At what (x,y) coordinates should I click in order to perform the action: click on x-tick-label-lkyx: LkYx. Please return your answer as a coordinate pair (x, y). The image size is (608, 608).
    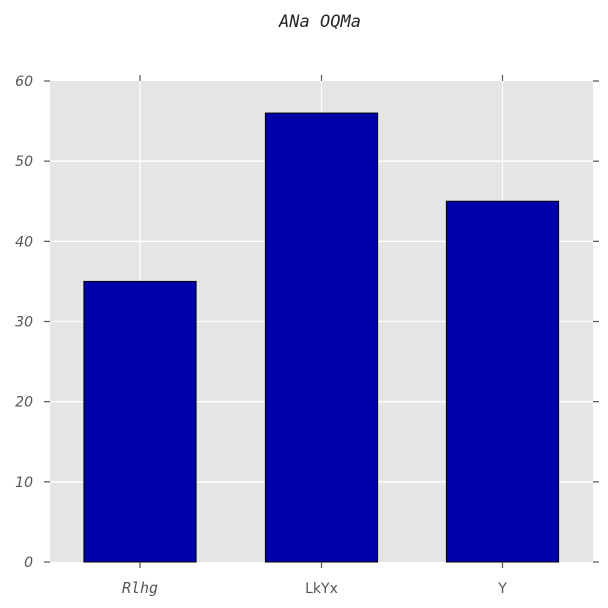
    Looking at the image, I should click on (321, 589).